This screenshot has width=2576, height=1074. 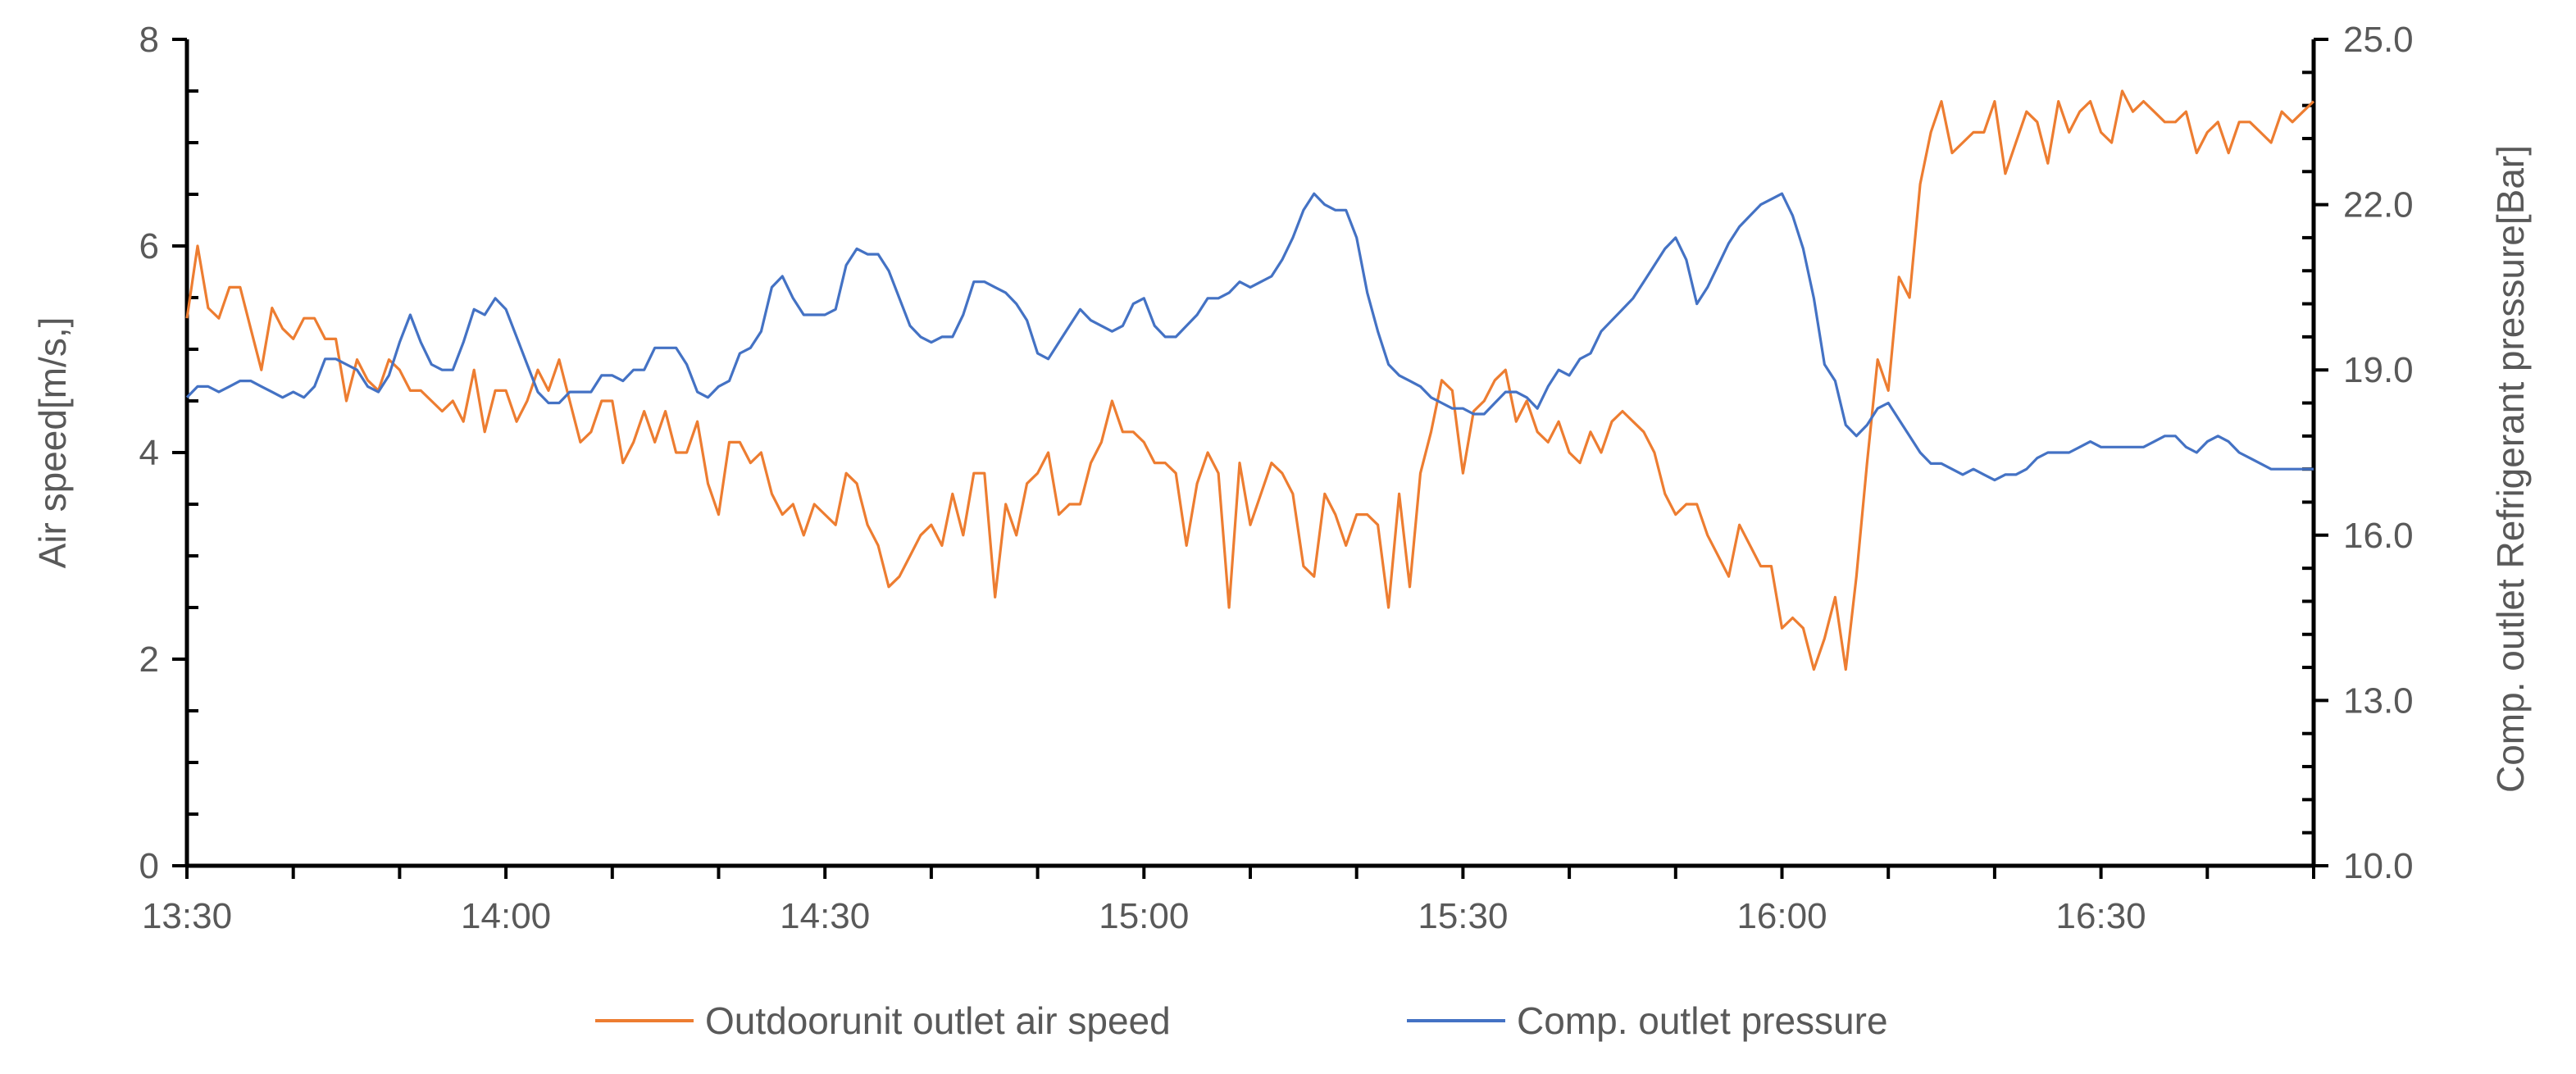 What do you see at coordinates (2378, 701) in the screenshot?
I see `y-right-tick-label: 13.0` at bounding box center [2378, 701].